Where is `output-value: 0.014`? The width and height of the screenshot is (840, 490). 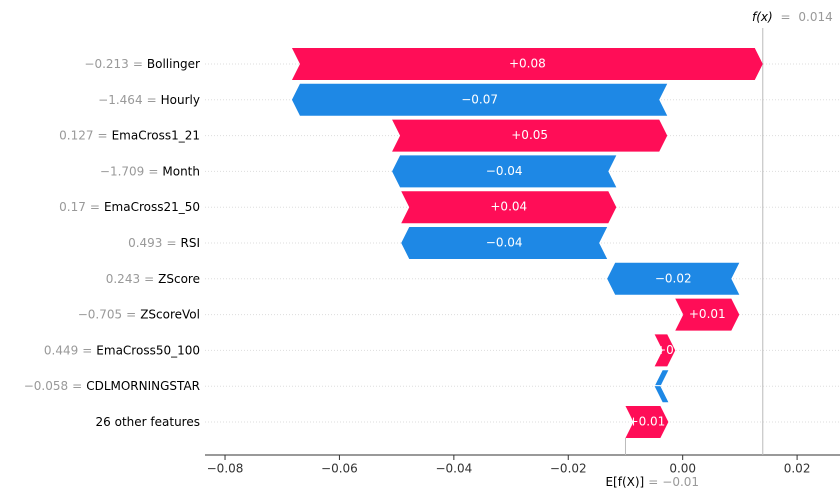
output-value: 0.014 is located at coordinates (815, 17).